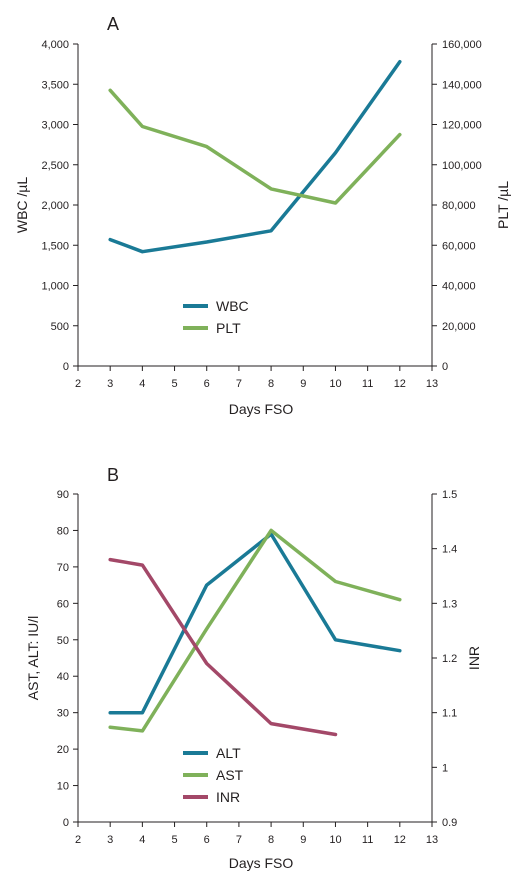 The height and width of the screenshot is (892, 527). What do you see at coordinates (255, 623) in the screenshot?
I see `series-line-alt` at bounding box center [255, 623].